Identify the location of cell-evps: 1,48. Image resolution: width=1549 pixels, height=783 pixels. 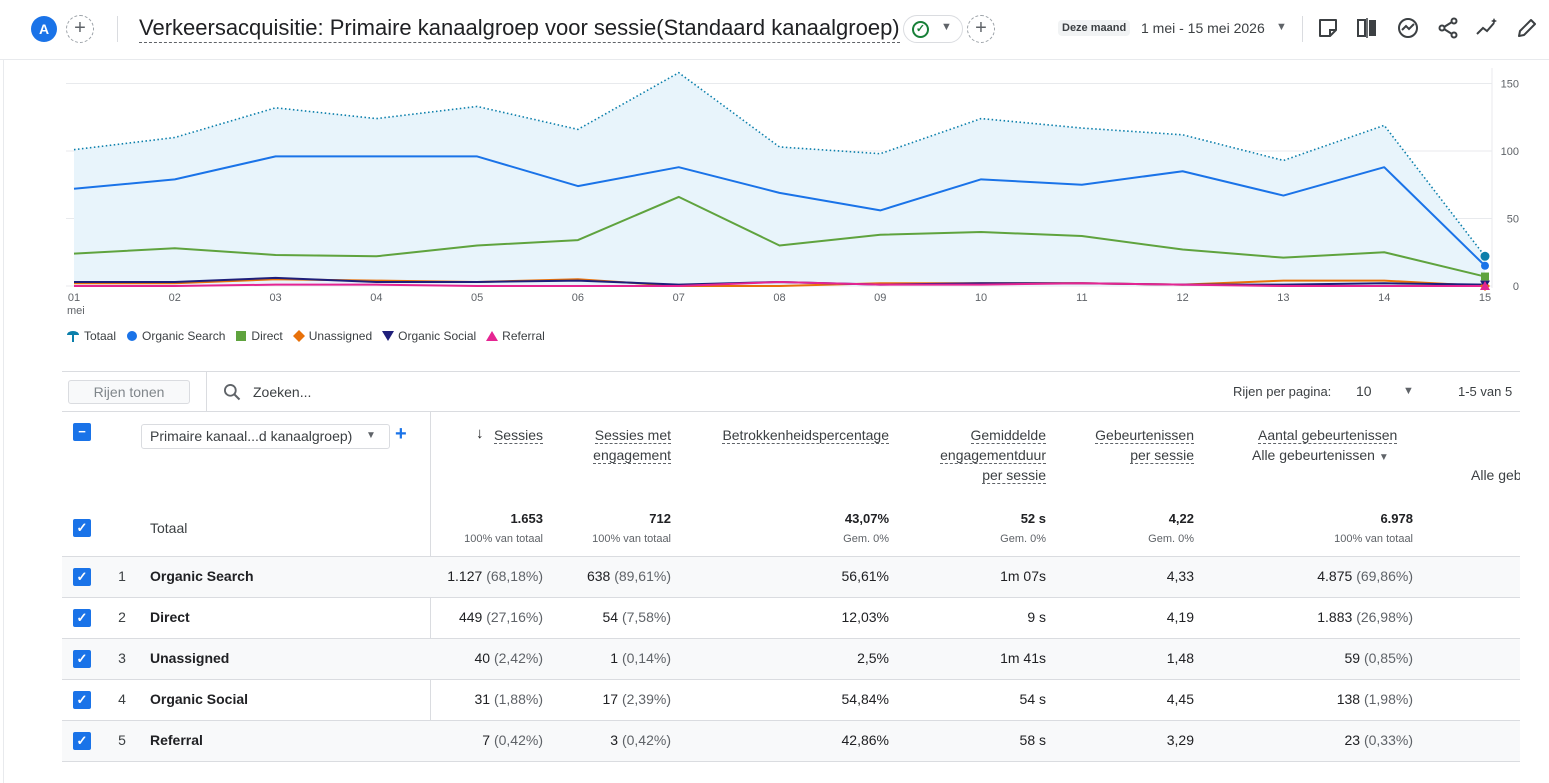
(1180, 658).